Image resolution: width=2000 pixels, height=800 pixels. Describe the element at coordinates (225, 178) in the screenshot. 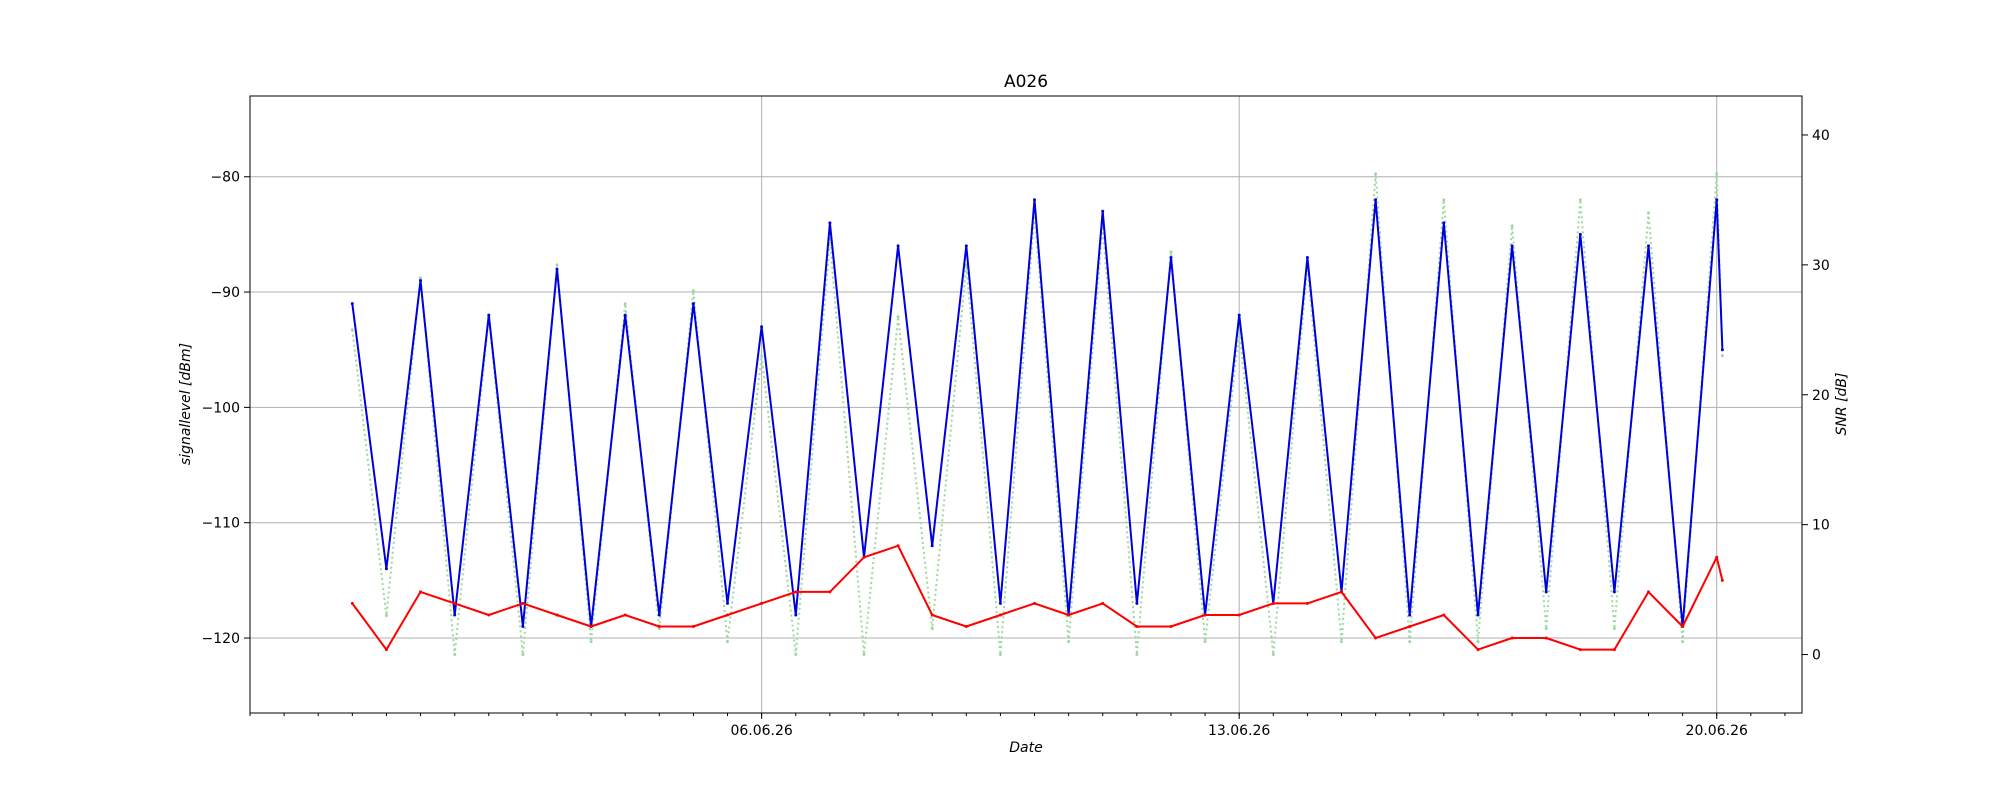

I see `left-y-tick-label: −80` at that location.